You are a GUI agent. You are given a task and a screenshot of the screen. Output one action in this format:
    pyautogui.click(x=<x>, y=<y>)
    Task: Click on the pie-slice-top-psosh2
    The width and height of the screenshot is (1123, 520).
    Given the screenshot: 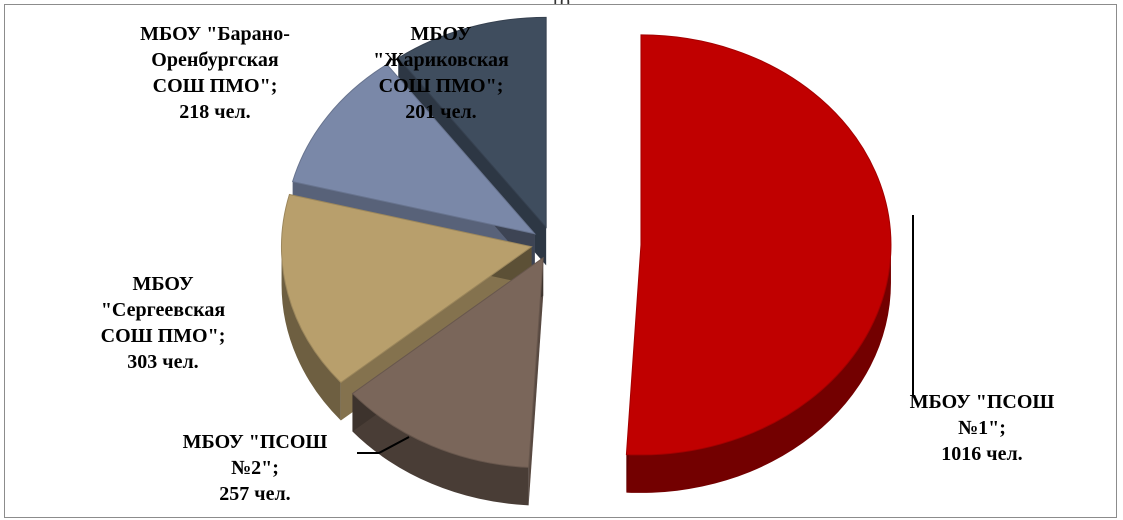 What is the action you would take?
    pyautogui.click(x=447, y=362)
    